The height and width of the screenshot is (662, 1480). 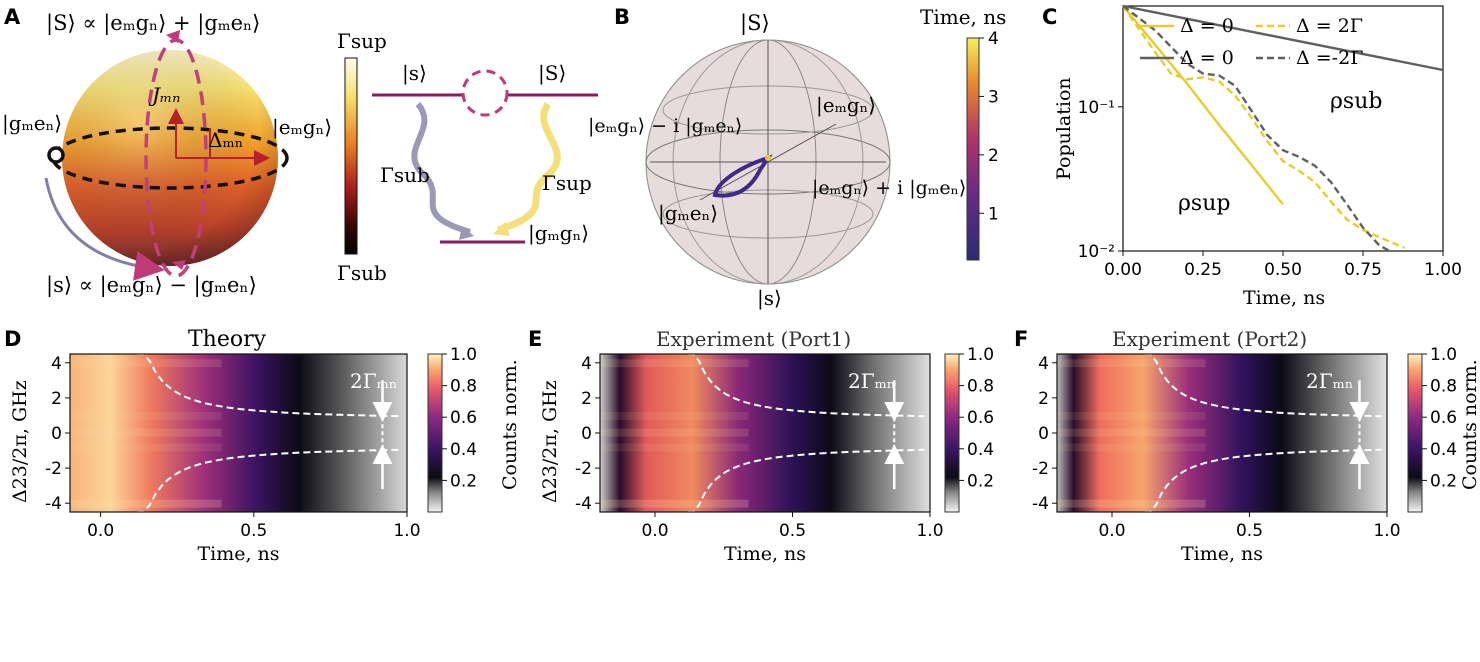 I want to click on bloch-bottom-label: |s⟩, so click(x=769, y=298).